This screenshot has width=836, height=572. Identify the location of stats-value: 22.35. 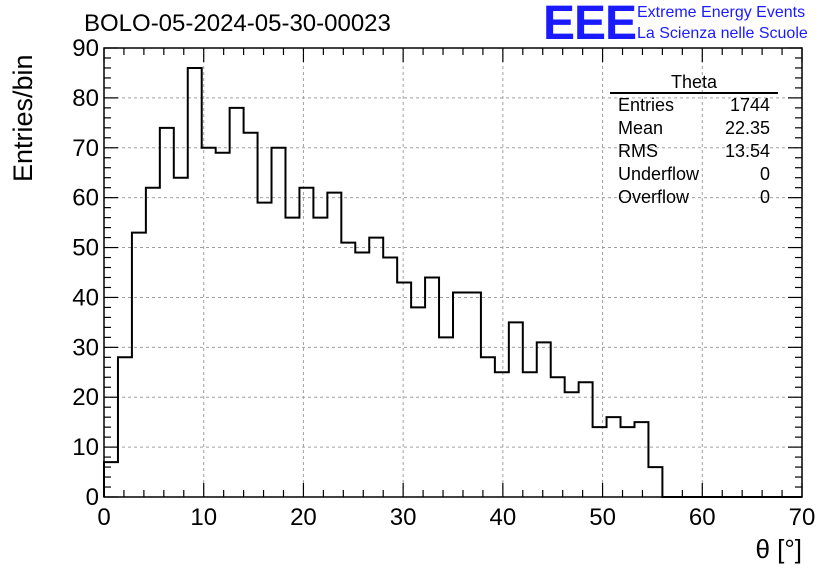
(747, 128).